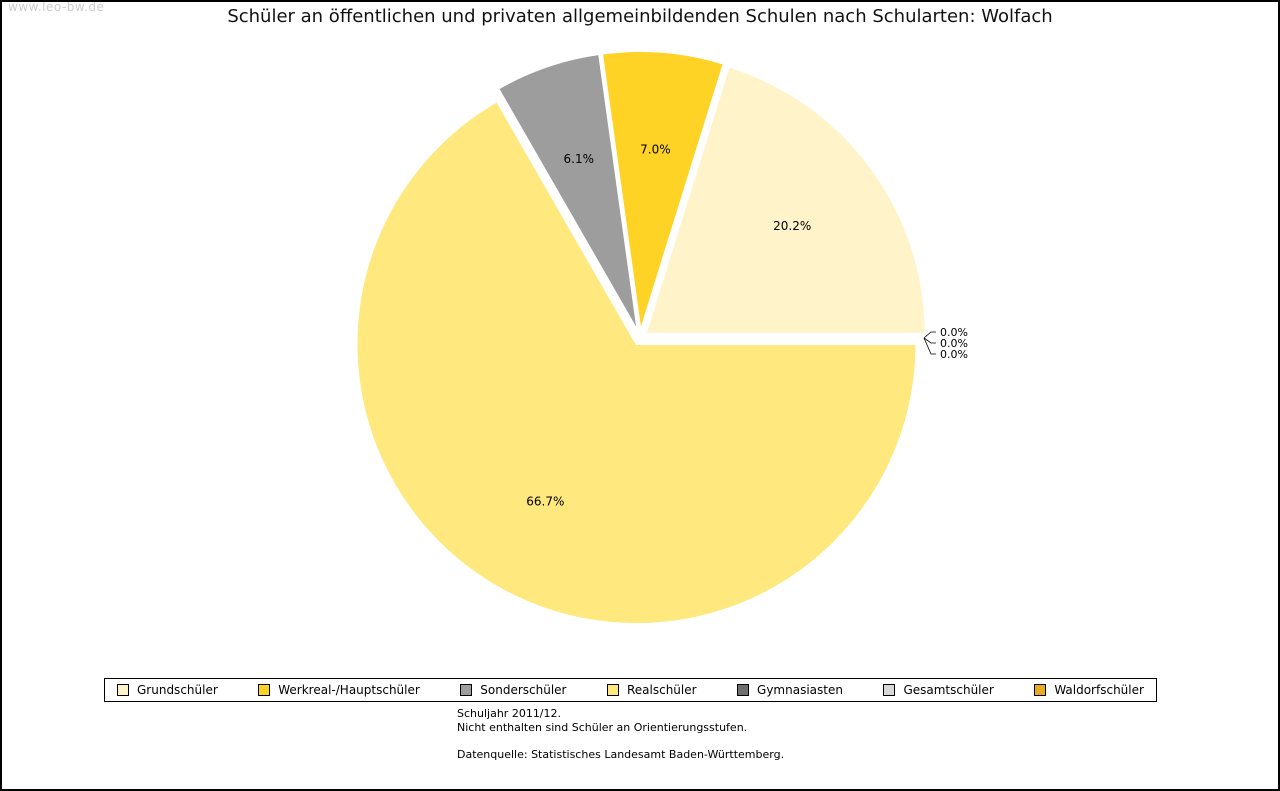  What do you see at coordinates (1099, 690) in the screenshot?
I see `legend-label-waldorfsch-ler: Waldorfschüler` at bounding box center [1099, 690].